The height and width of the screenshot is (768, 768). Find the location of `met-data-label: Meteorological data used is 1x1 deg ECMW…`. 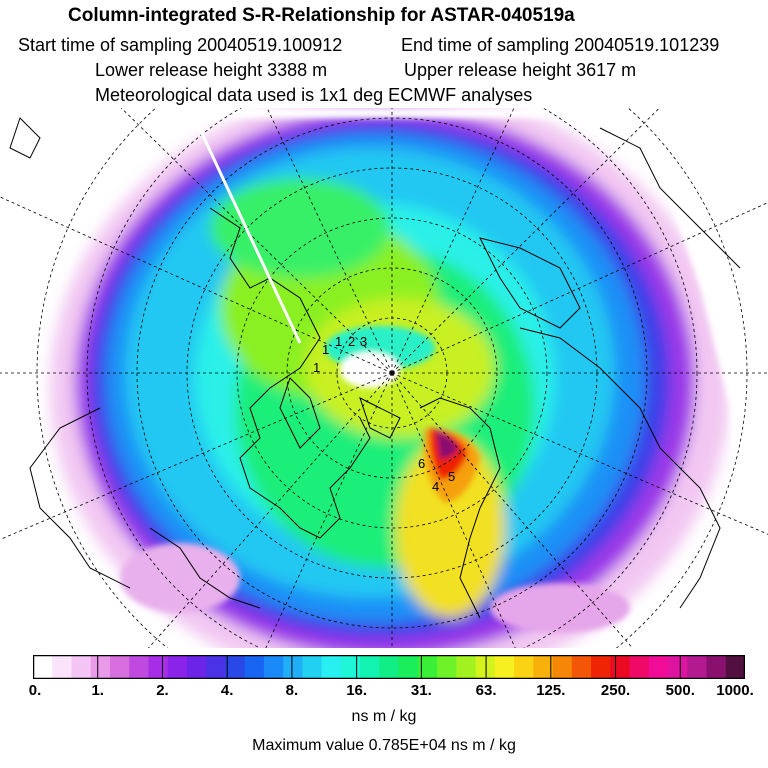

met-data-label: Meteorological data used is 1x1 deg ECMW… is located at coordinates (314, 95).